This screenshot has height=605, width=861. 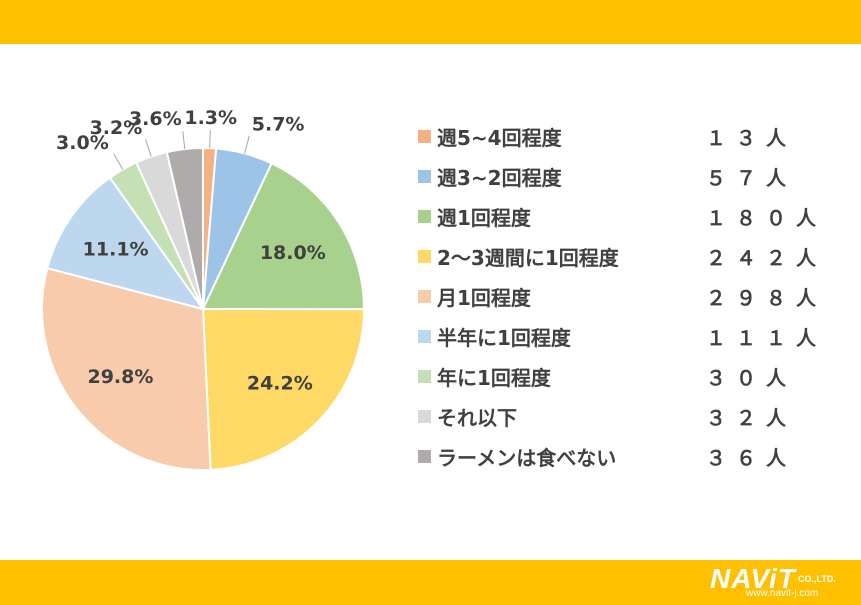 I want to click on legend-count: １３人, so click(x=751, y=137).